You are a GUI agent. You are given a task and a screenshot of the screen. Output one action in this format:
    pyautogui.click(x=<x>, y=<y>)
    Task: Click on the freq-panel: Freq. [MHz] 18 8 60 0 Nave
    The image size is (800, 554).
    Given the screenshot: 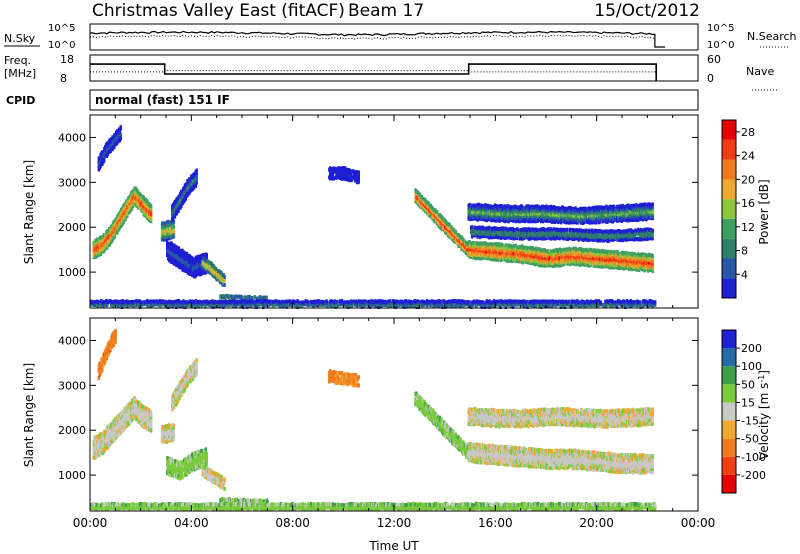 What is the action you would take?
    pyautogui.click(x=391, y=72)
    